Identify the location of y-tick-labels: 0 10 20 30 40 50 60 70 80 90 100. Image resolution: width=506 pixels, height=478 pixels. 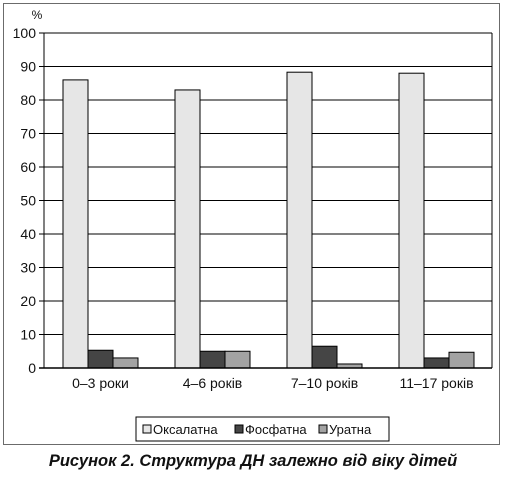
(25, 200).